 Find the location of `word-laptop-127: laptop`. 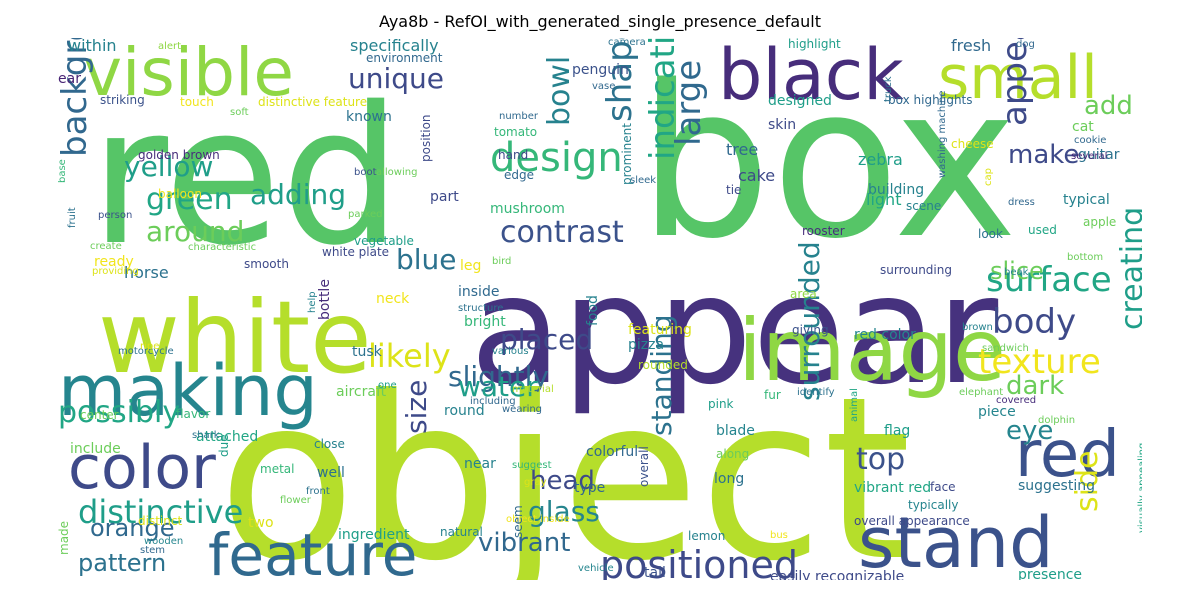

word-laptop-127: laptop is located at coordinates (1141, 229).